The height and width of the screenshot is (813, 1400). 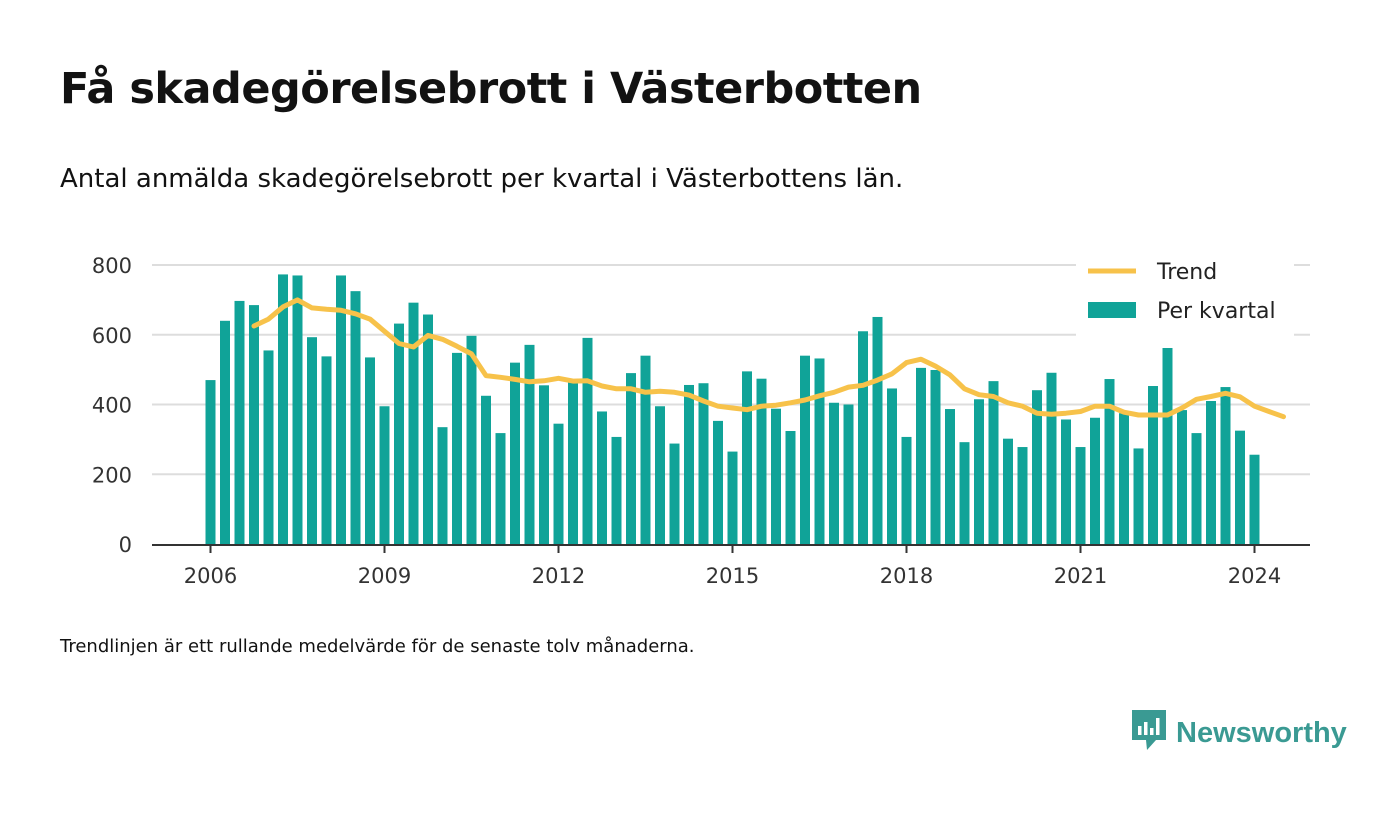 I want to click on y-tick-label: 400, so click(x=112, y=406).